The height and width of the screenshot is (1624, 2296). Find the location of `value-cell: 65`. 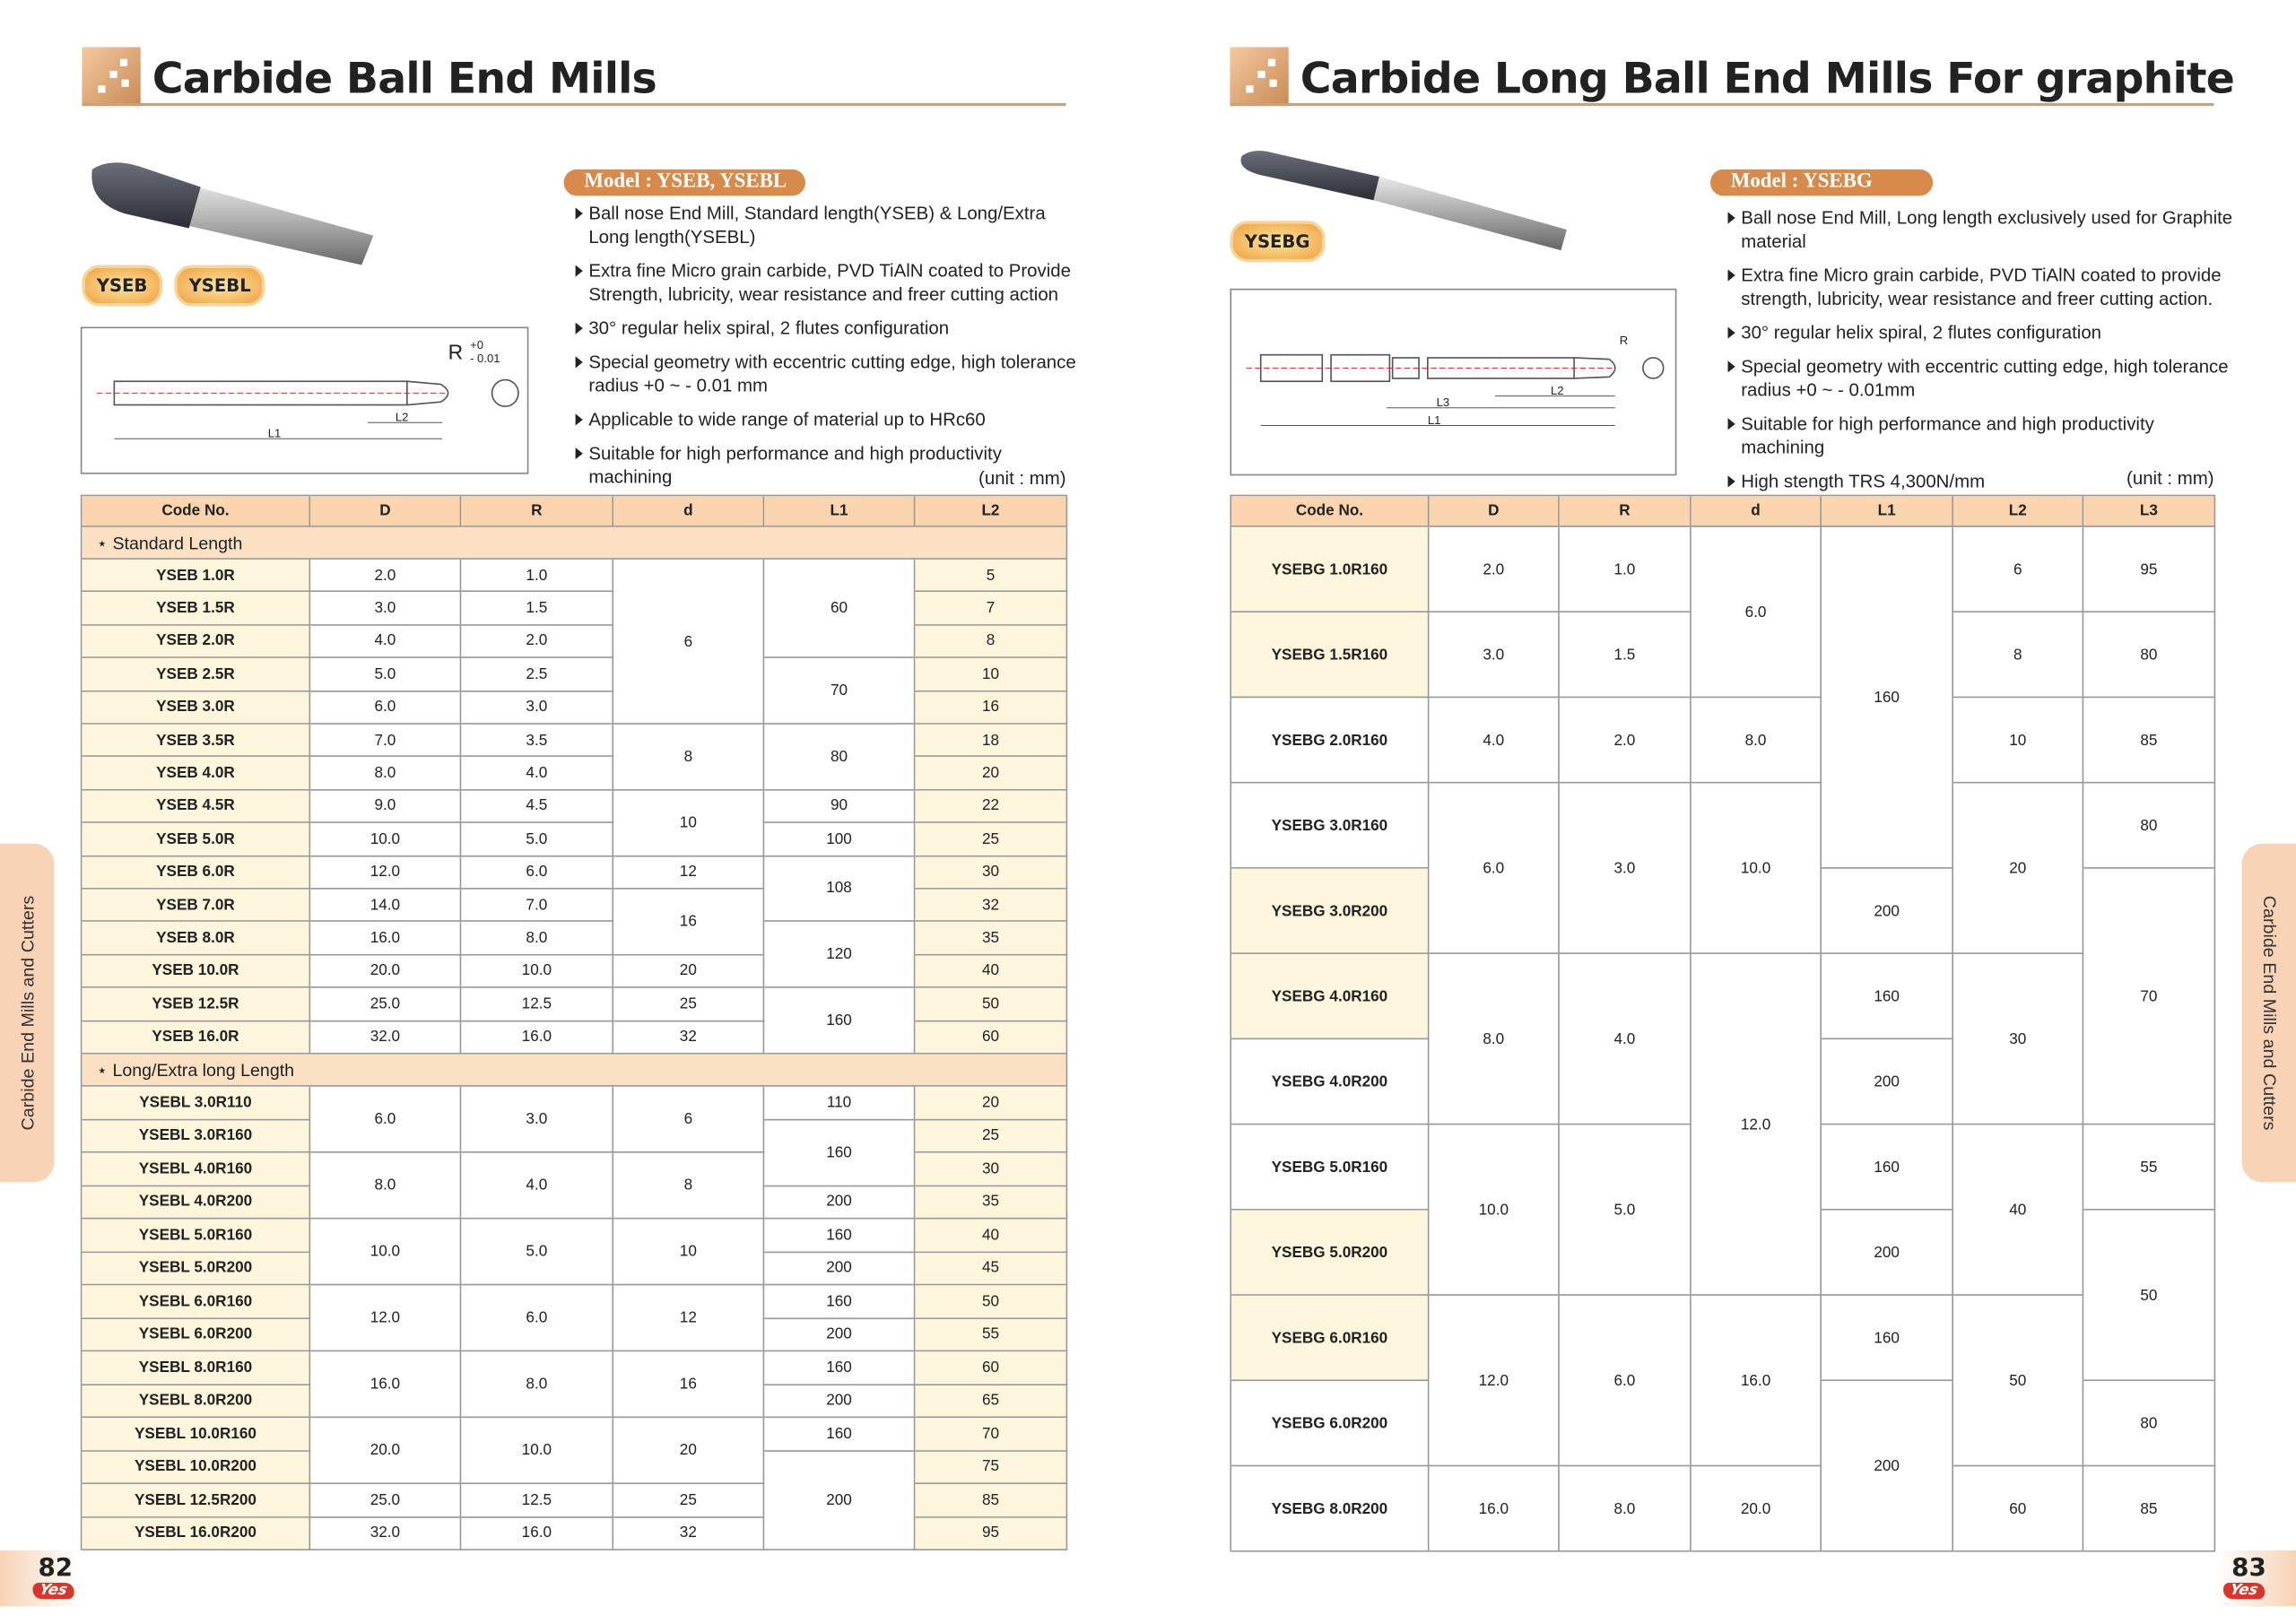

value-cell: 65 is located at coordinates (991, 1402).